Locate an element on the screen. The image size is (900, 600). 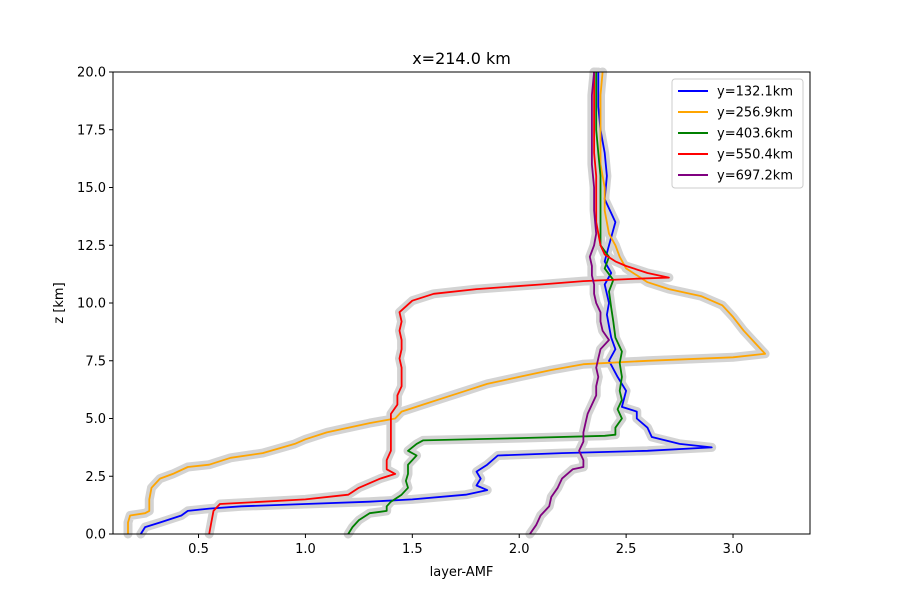
legend-label: y=132.1km is located at coordinates (755, 92).